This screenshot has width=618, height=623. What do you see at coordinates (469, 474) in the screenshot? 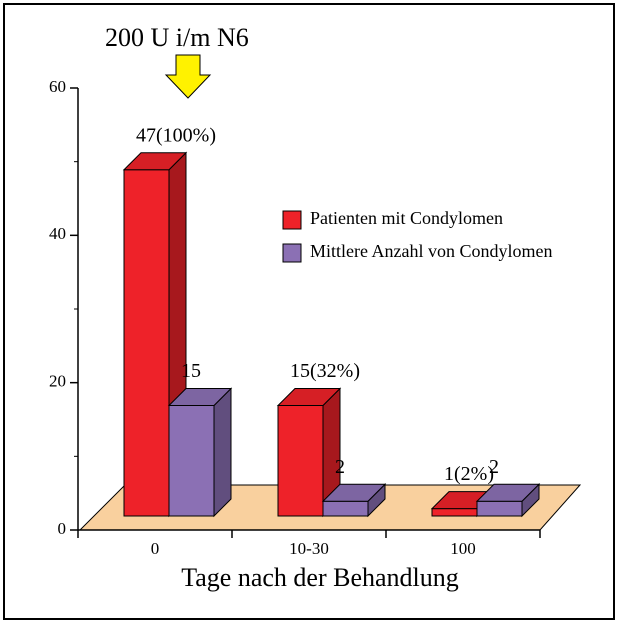
I see `value-label: 1(2%)` at bounding box center [469, 474].